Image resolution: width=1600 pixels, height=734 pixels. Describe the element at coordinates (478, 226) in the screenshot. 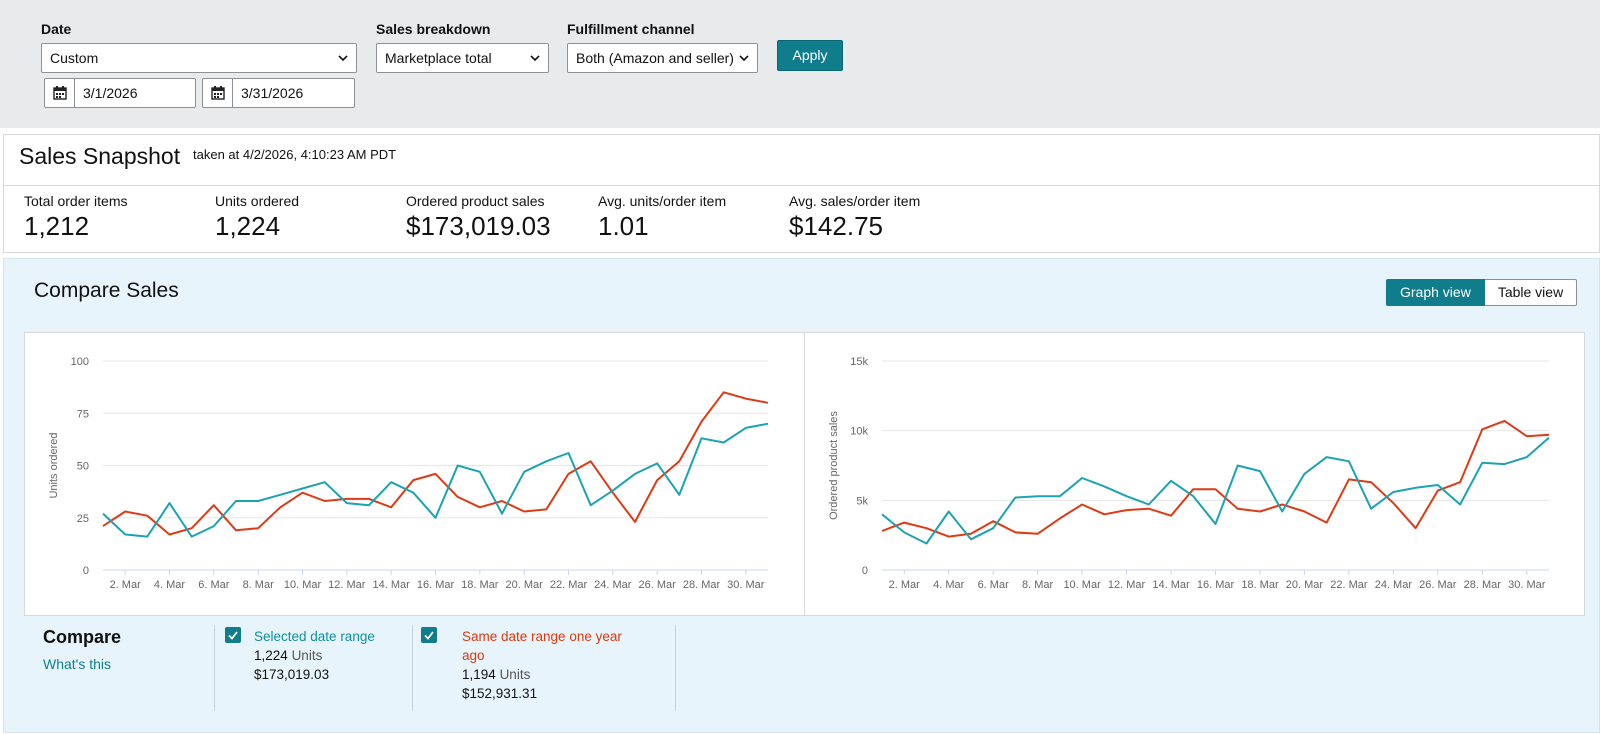

I see `metric-value: $173,019.03` at that location.